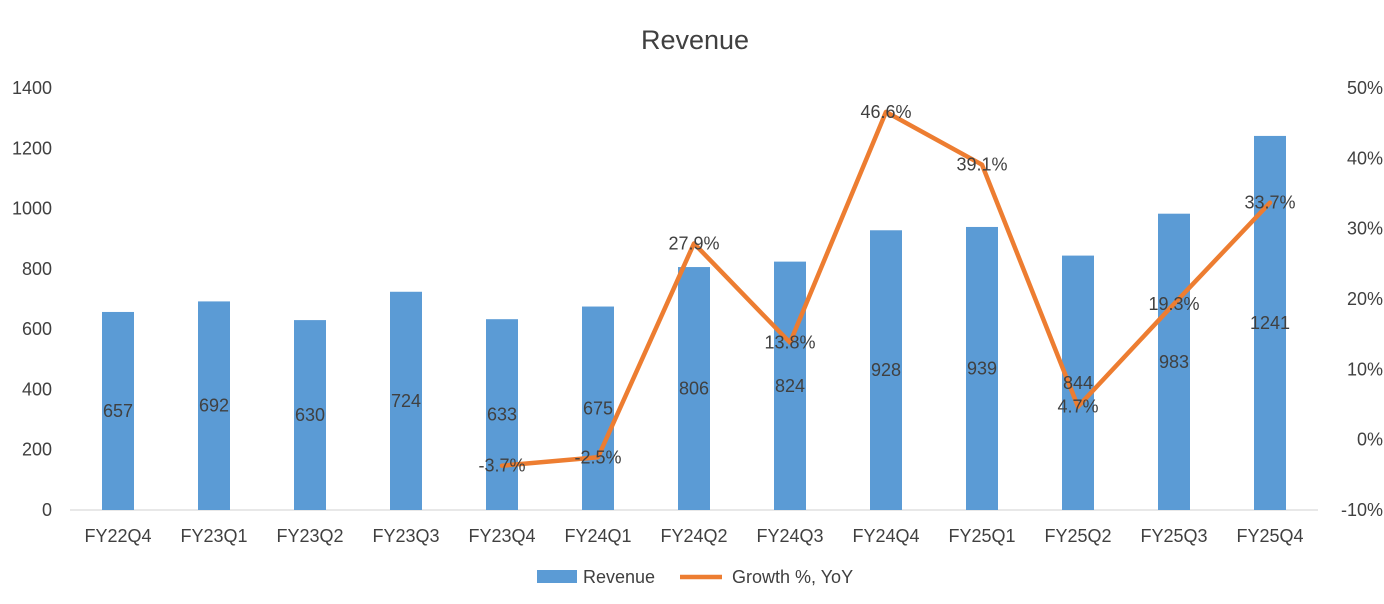  I want to click on revenue-data-label: 724, so click(406, 401).